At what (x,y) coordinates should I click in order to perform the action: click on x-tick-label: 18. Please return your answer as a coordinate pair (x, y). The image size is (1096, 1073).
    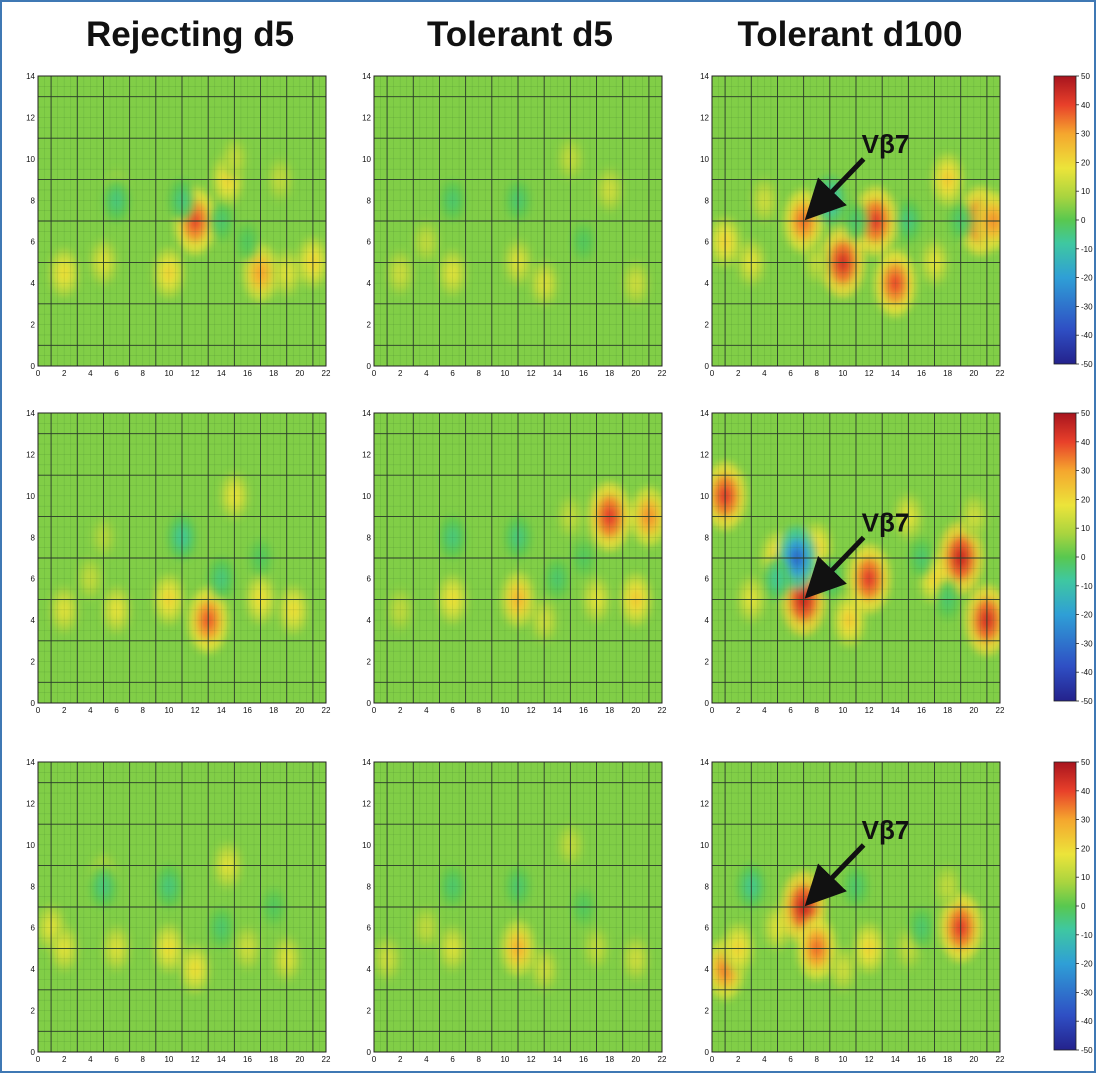
    Looking at the image, I should click on (947, 1059).